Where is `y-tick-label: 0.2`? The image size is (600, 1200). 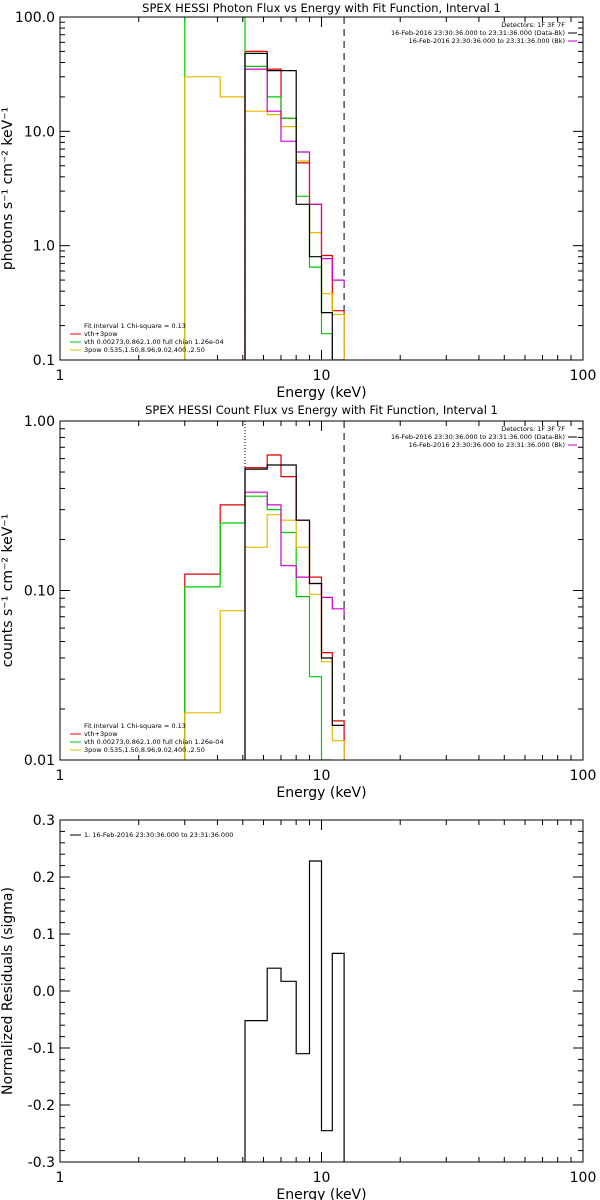 y-tick-label: 0.2 is located at coordinates (44, 878).